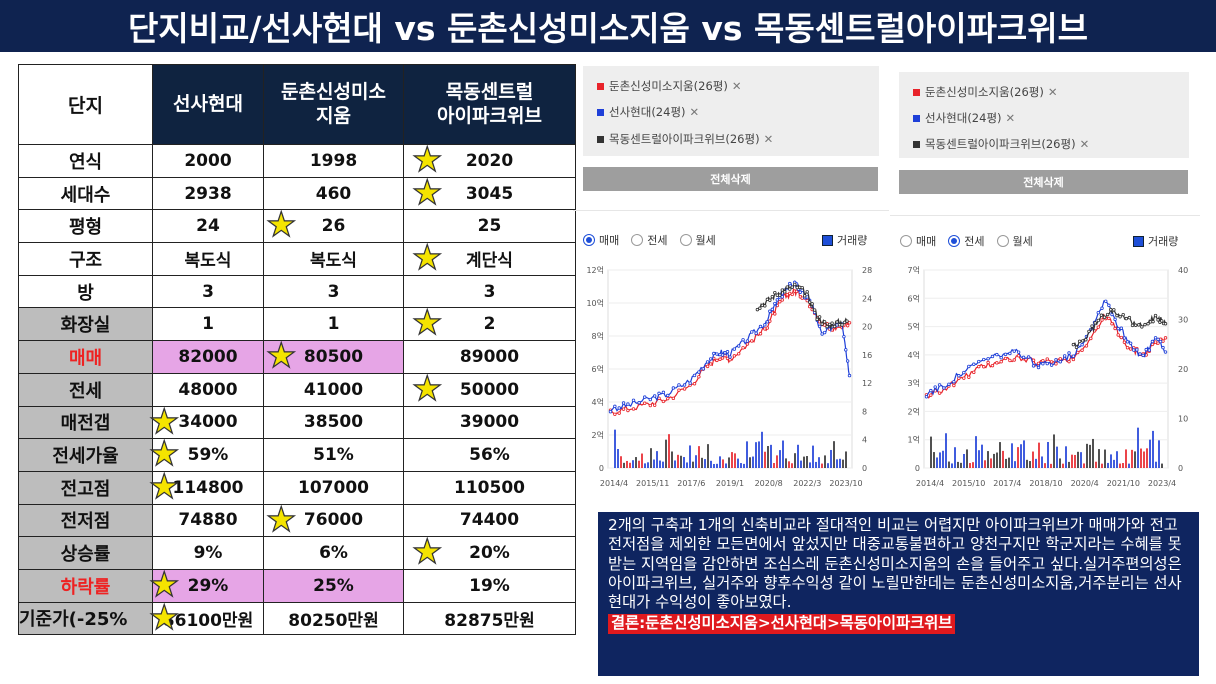 This screenshot has height=684, width=1216. Describe the element at coordinates (852, 240) in the screenshot. I see `volume-label: 거래량` at that location.